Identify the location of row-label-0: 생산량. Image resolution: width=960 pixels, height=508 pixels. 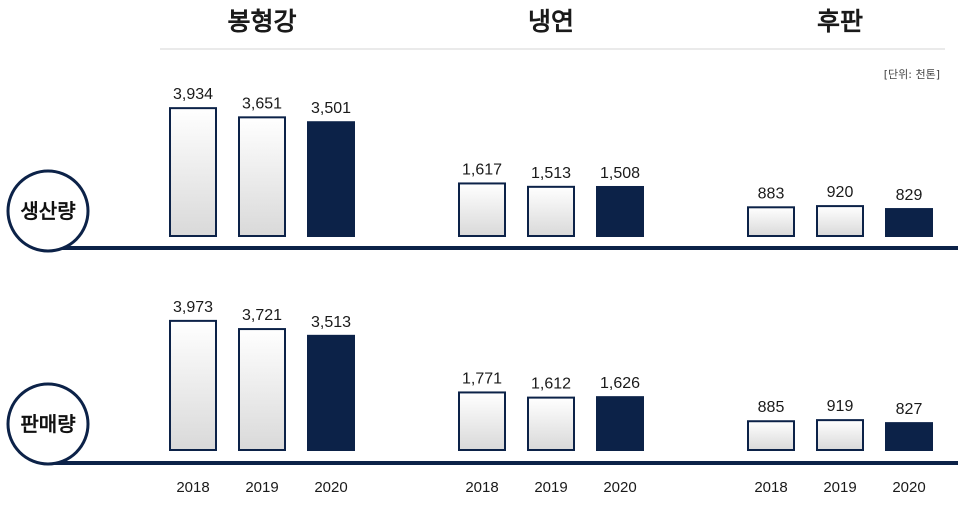
(48, 211).